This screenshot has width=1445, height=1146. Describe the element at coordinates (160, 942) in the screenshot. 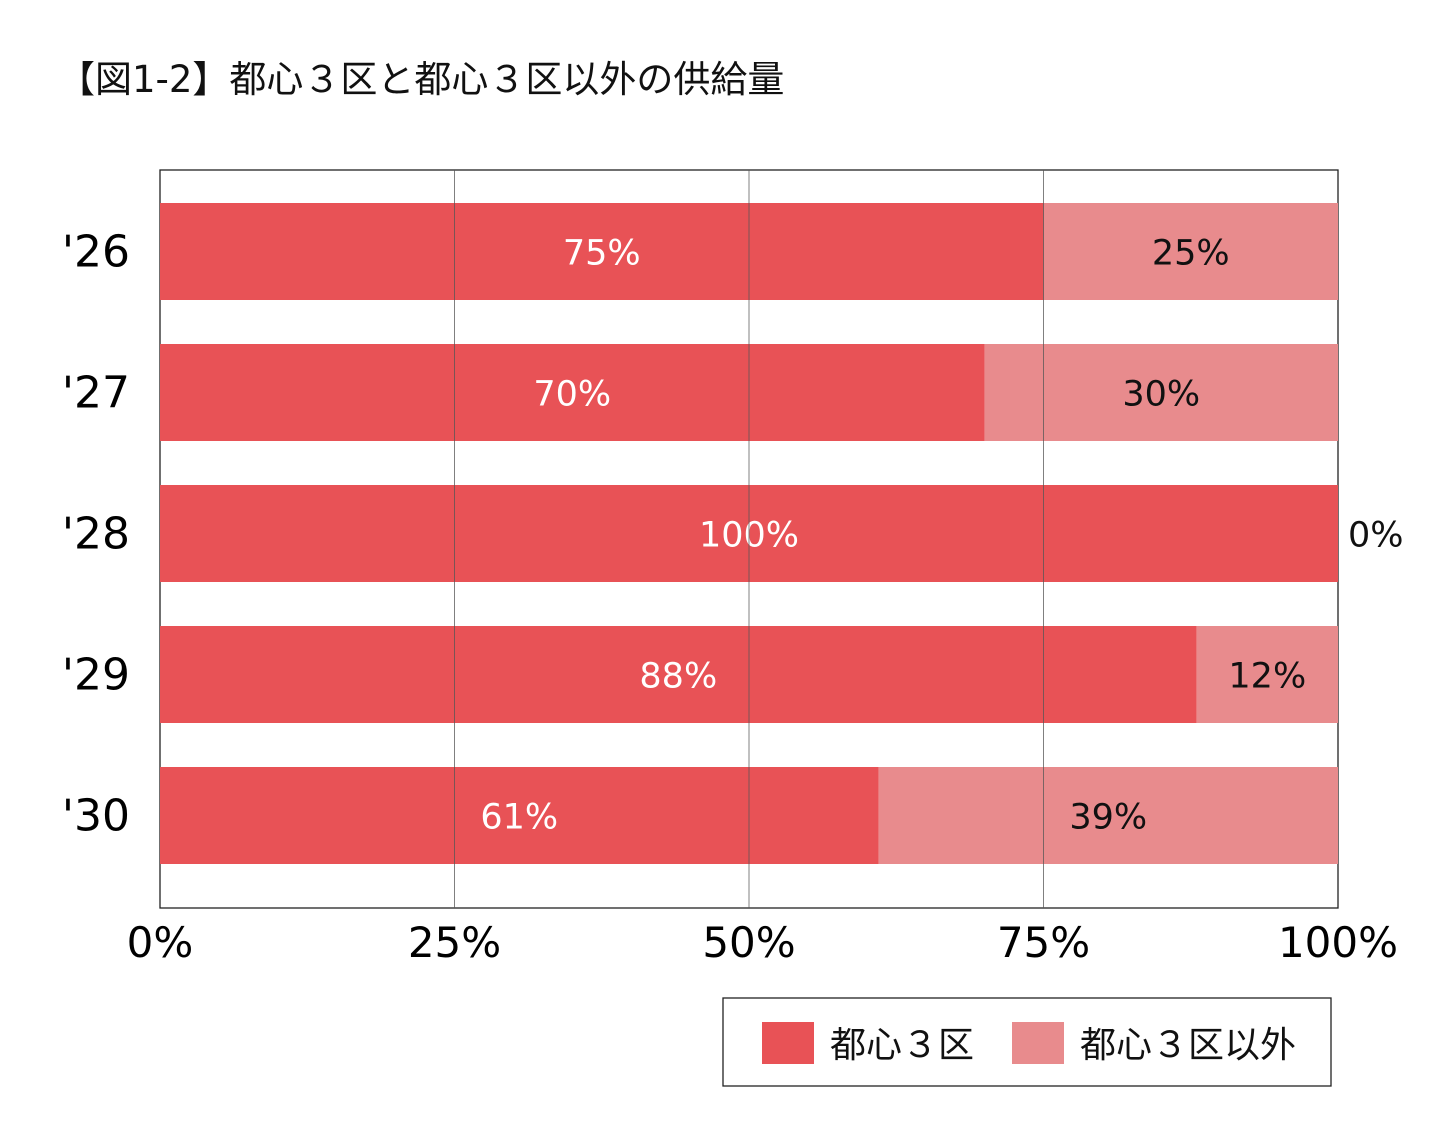

I see `x-tick-label: 0%` at that location.